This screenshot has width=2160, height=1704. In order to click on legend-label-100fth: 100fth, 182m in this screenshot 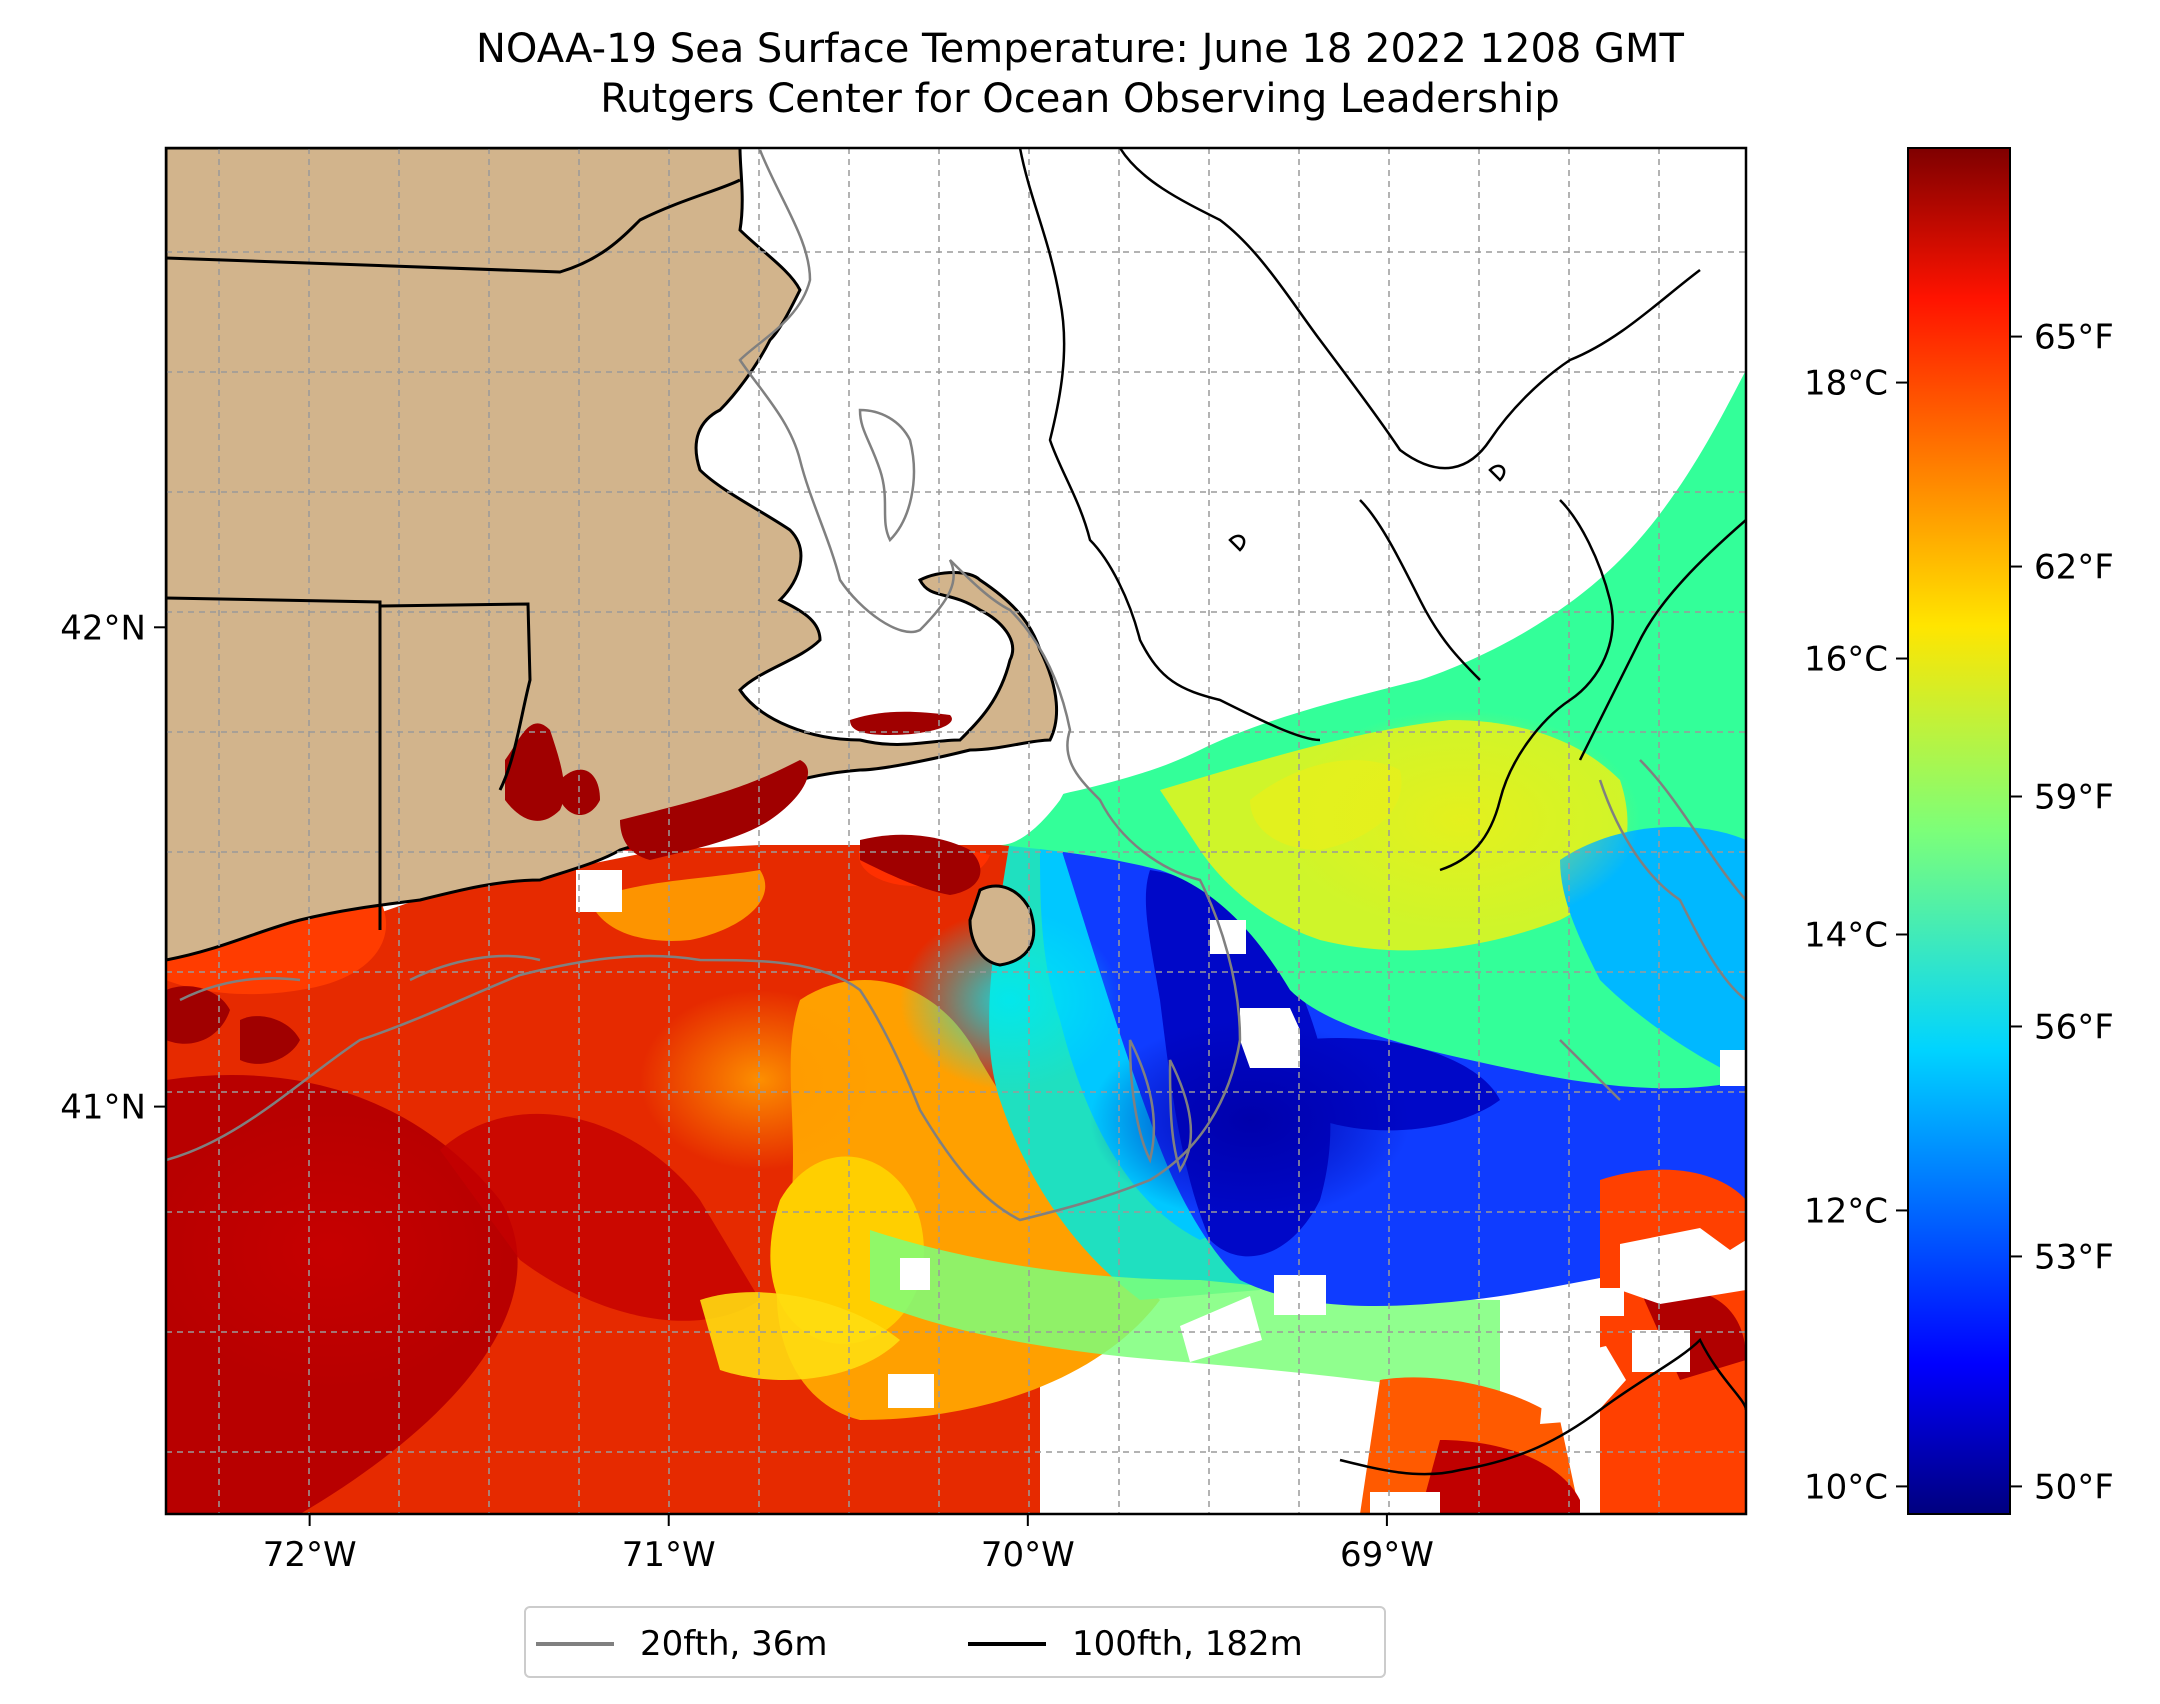, I will do `click(1187, 1644)`.